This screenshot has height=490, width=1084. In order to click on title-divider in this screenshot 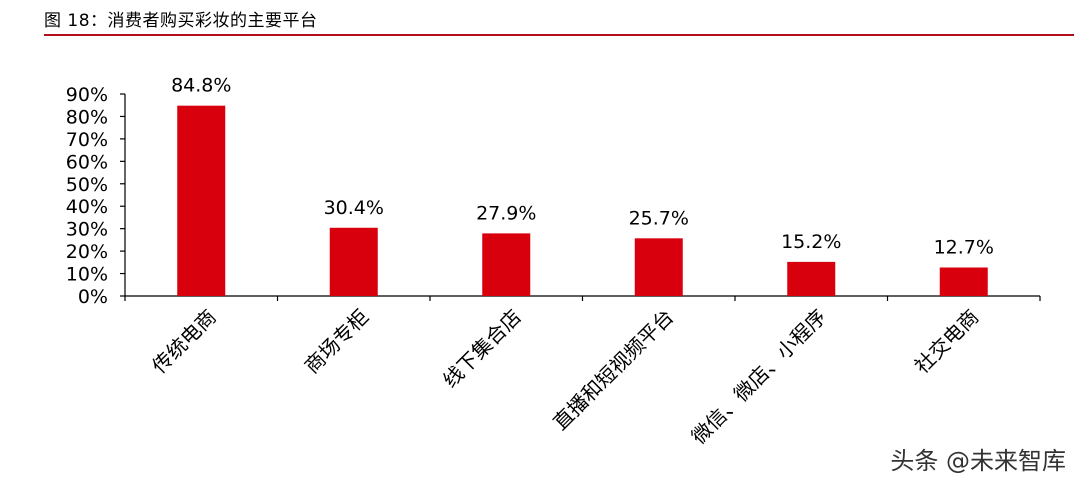, I will do `click(559, 35)`.